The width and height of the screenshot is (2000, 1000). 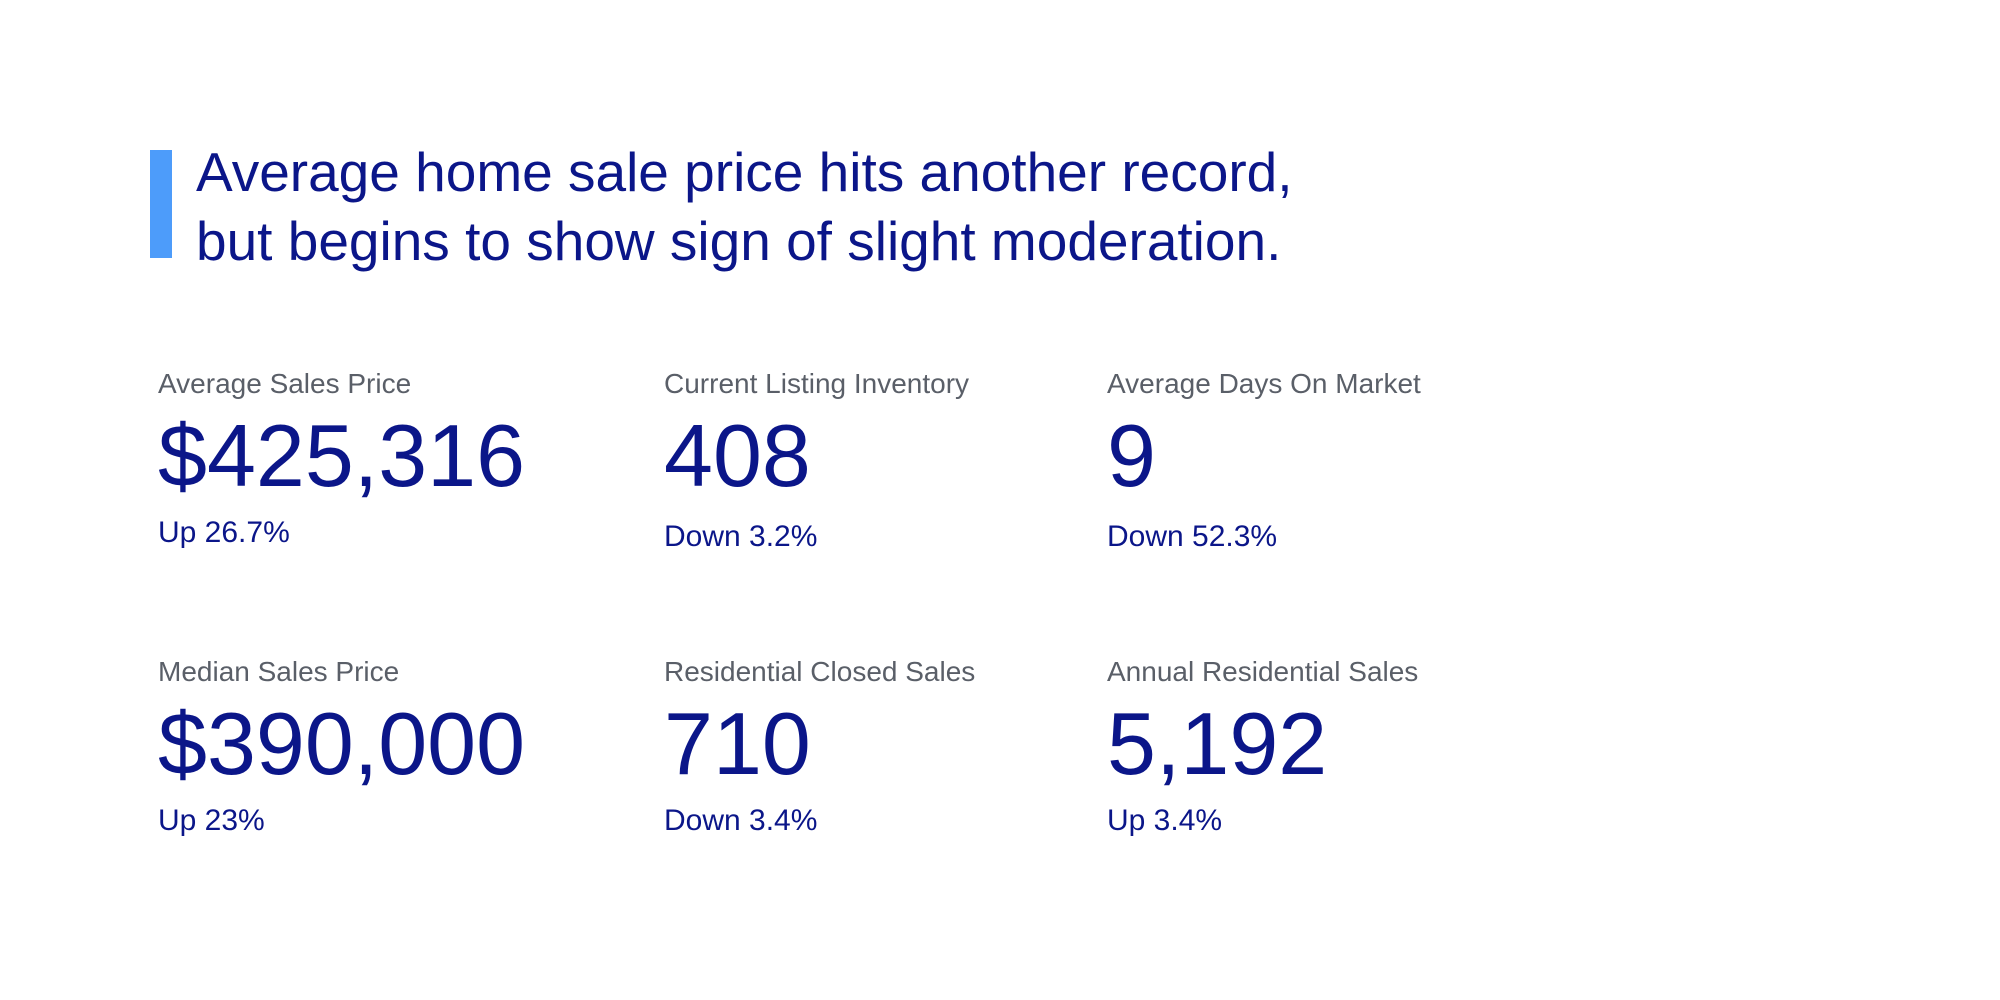 What do you see at coordinates (161, 204) in the screenshot?
I see `accent-bar` at bounding box center [161, 204].